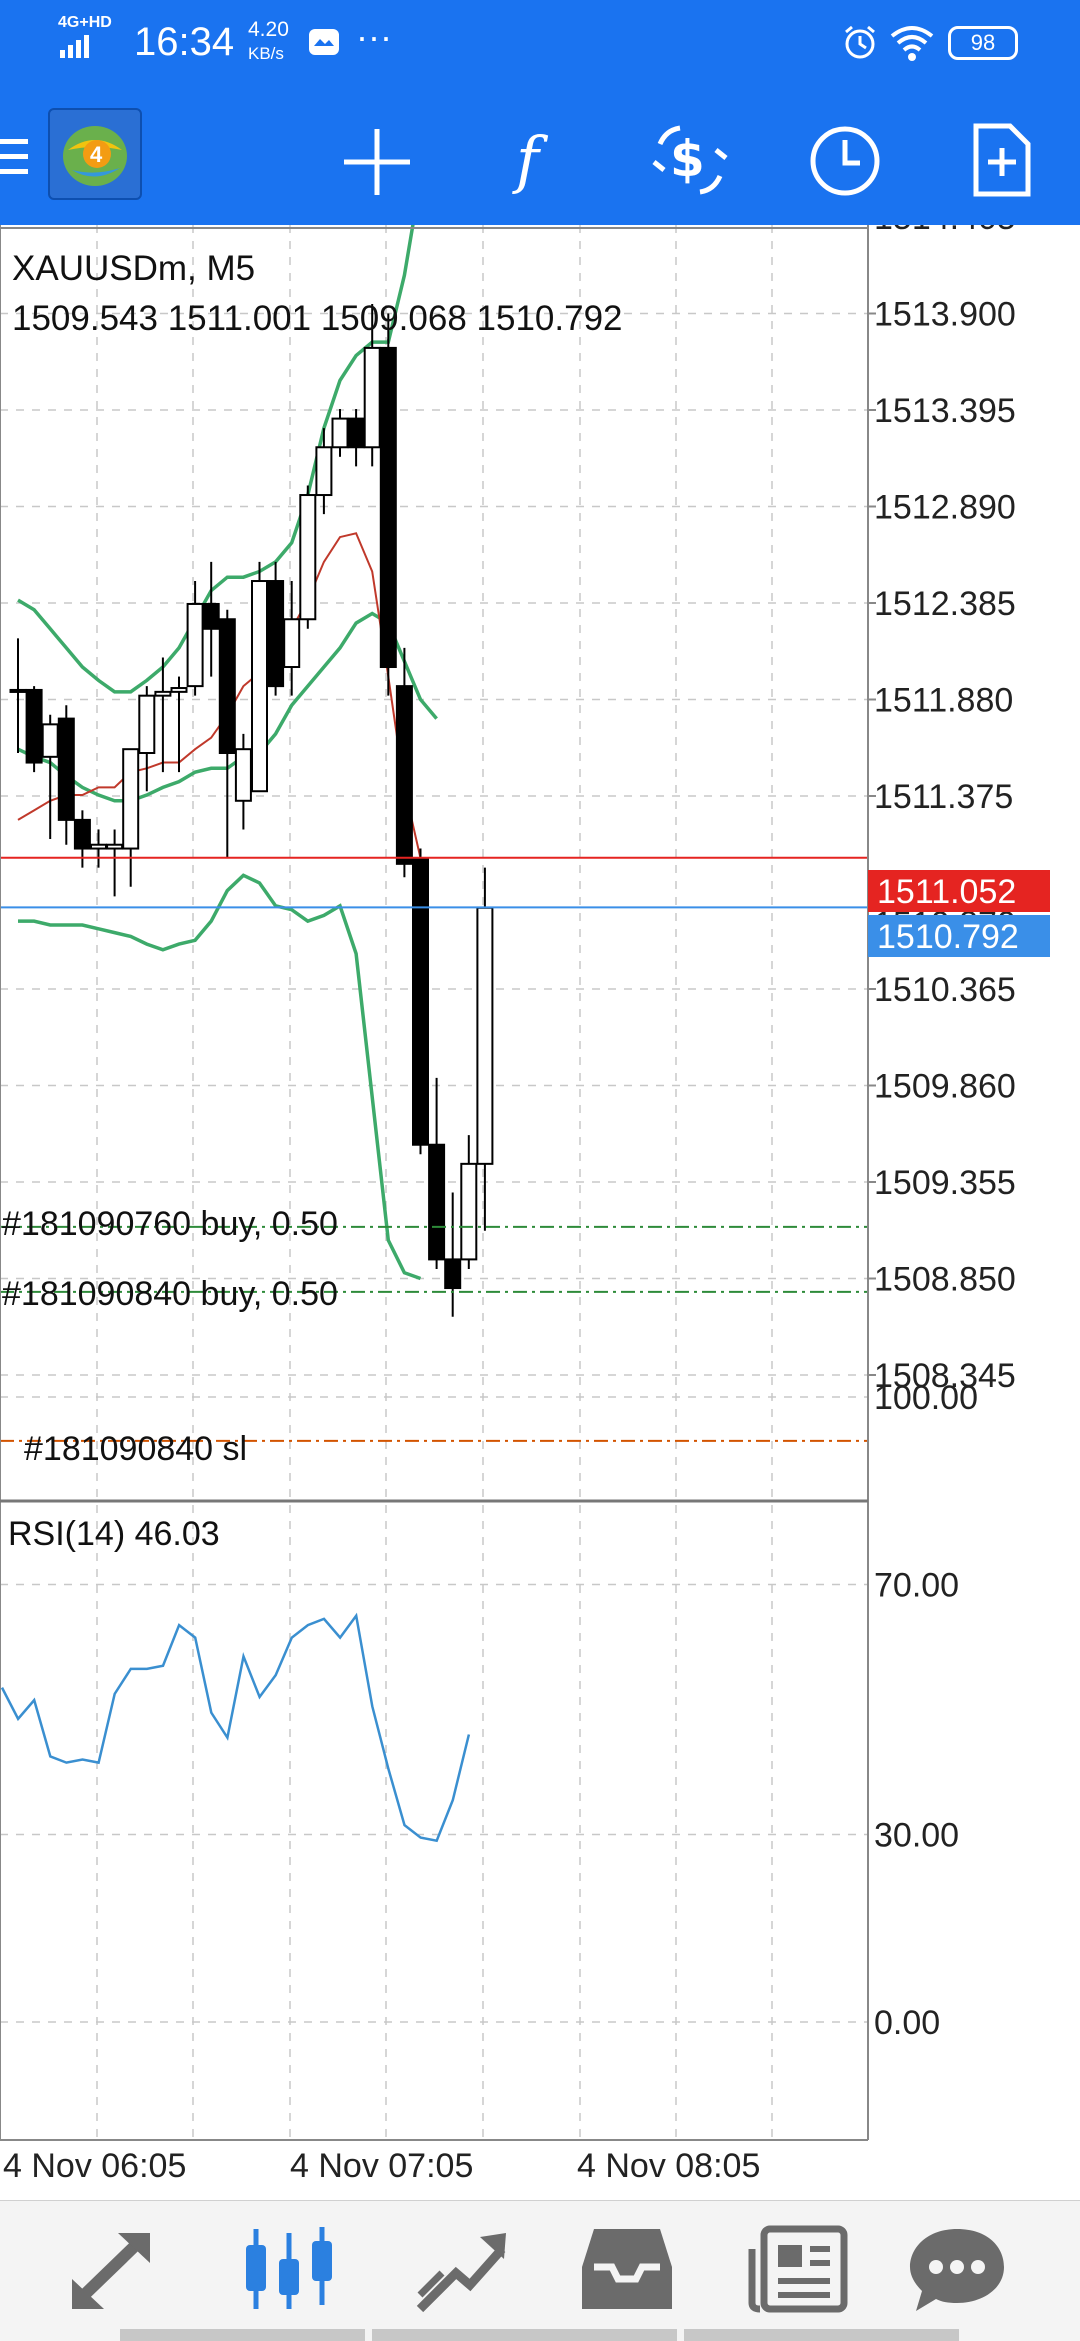 The width and height of the screenshot is (1080, 2341). I want to click on price-tick-label: 1508.850, so click(945, 1280).